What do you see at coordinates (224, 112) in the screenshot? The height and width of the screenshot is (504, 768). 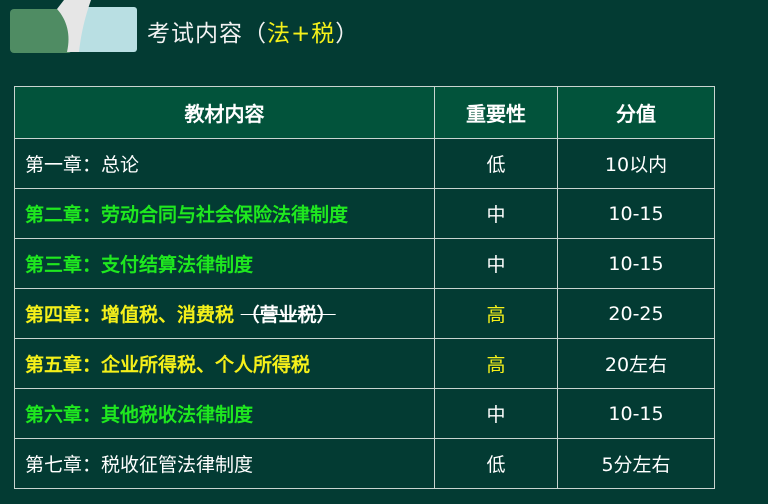 I see `header-content: 教材内容` at bounding box center [224, 112].